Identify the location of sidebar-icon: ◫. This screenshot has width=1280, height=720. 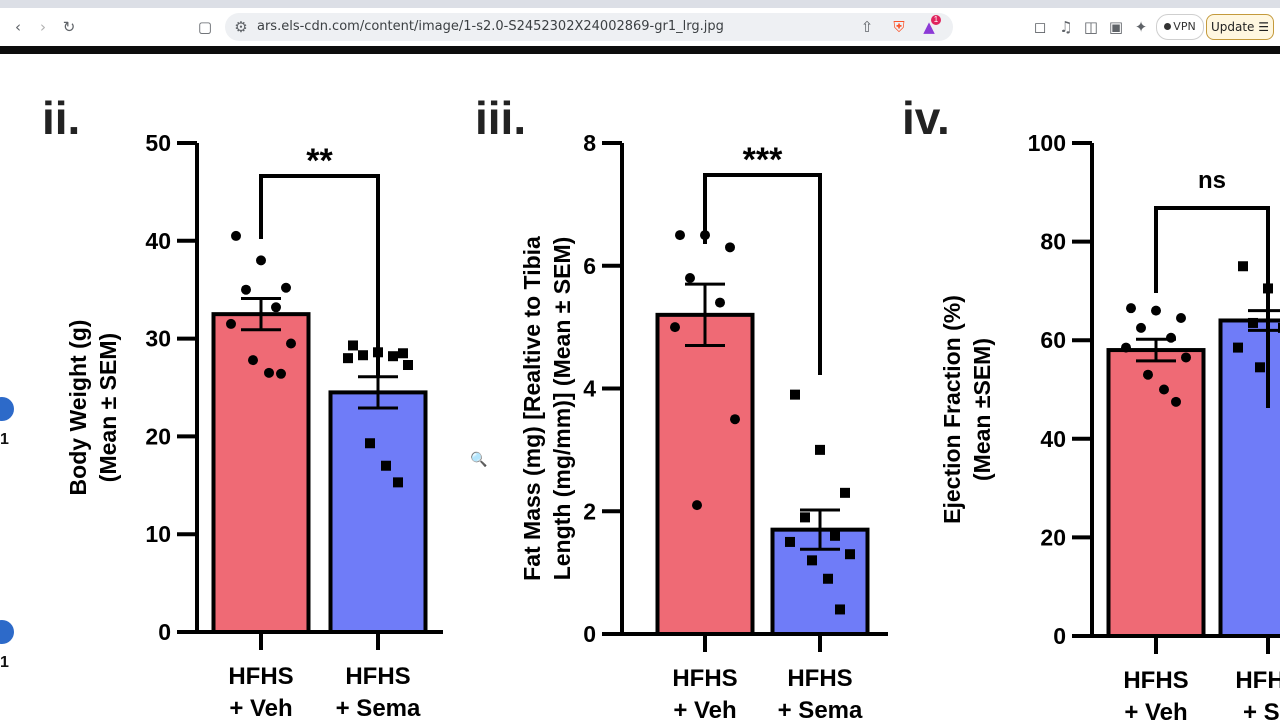
(1091, 27).